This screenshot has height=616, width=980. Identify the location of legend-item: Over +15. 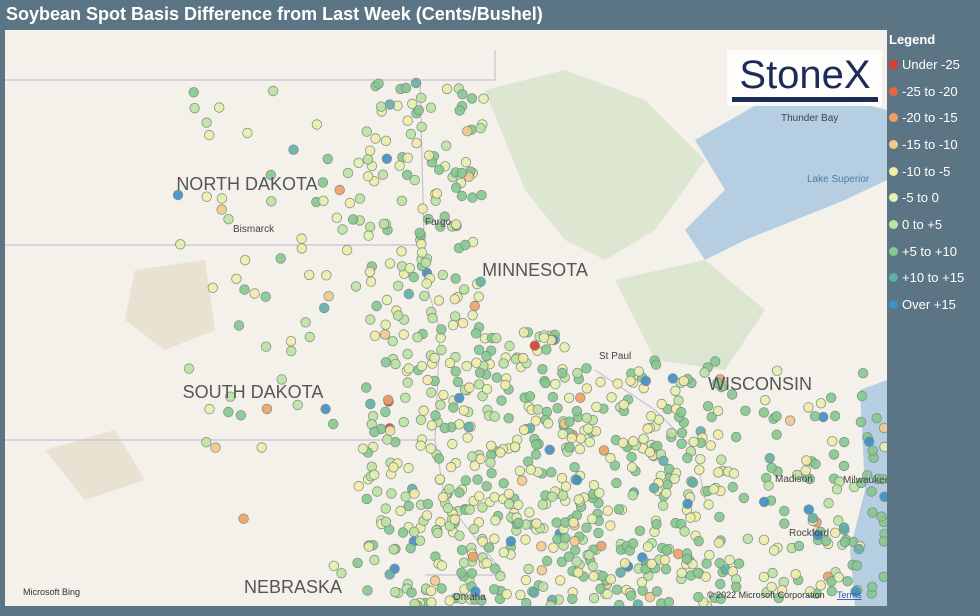
(926, 304).